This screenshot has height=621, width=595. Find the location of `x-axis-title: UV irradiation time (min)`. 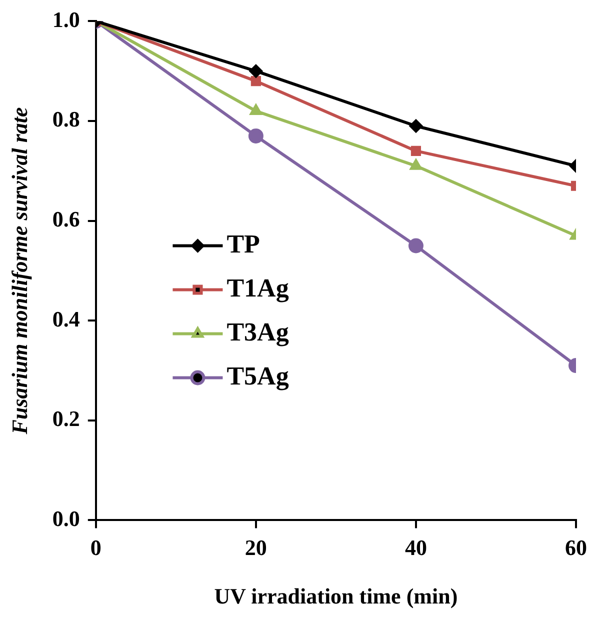

x-axis-title: UV irradiation time (min) is located at coordinates (336, 595).